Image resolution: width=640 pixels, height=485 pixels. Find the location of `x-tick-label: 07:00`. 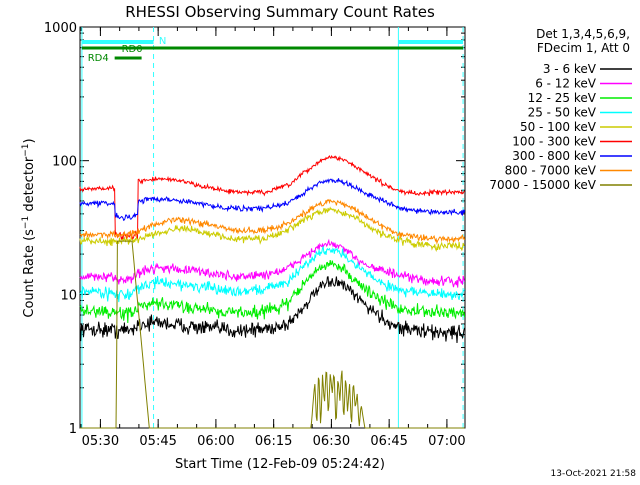

x-tick-label: 07:00 is located at coordinates (446, 441).